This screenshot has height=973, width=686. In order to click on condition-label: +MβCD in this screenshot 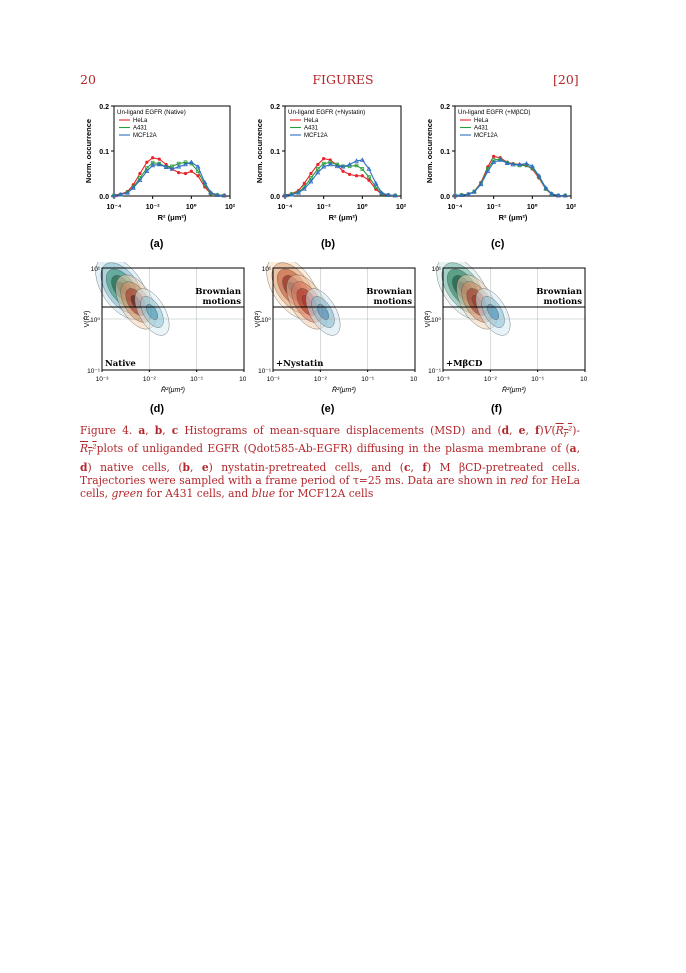, I will do `click(464, 364)`.